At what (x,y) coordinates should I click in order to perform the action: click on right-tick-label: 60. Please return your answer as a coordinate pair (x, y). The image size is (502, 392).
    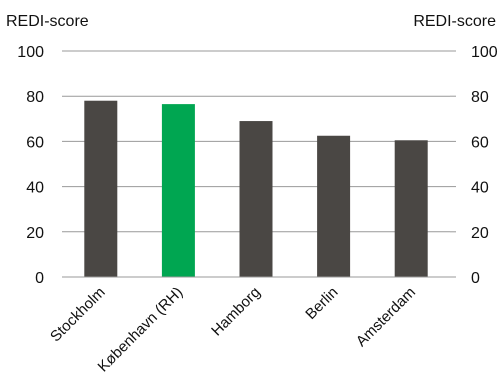
    Looking at the image, I should click on (480, 142).